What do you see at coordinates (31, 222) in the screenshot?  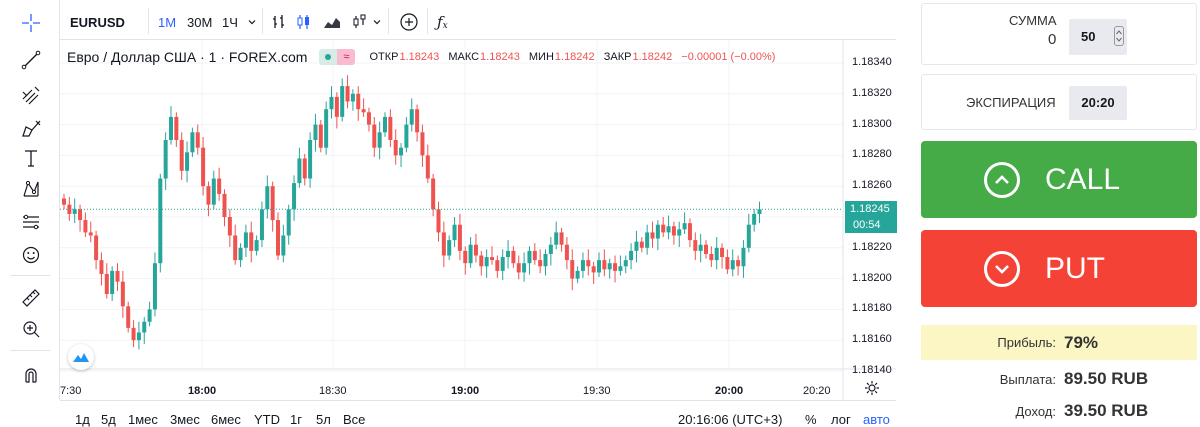 I see `prediction-tool-icon` at bounding box center [31, 222].